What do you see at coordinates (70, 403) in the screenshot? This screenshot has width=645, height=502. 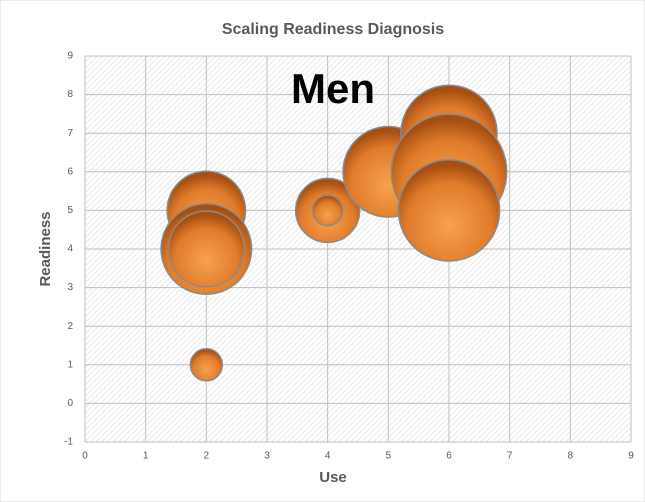 I see `y-tick-label: 0` at bounding box center [70, 403].